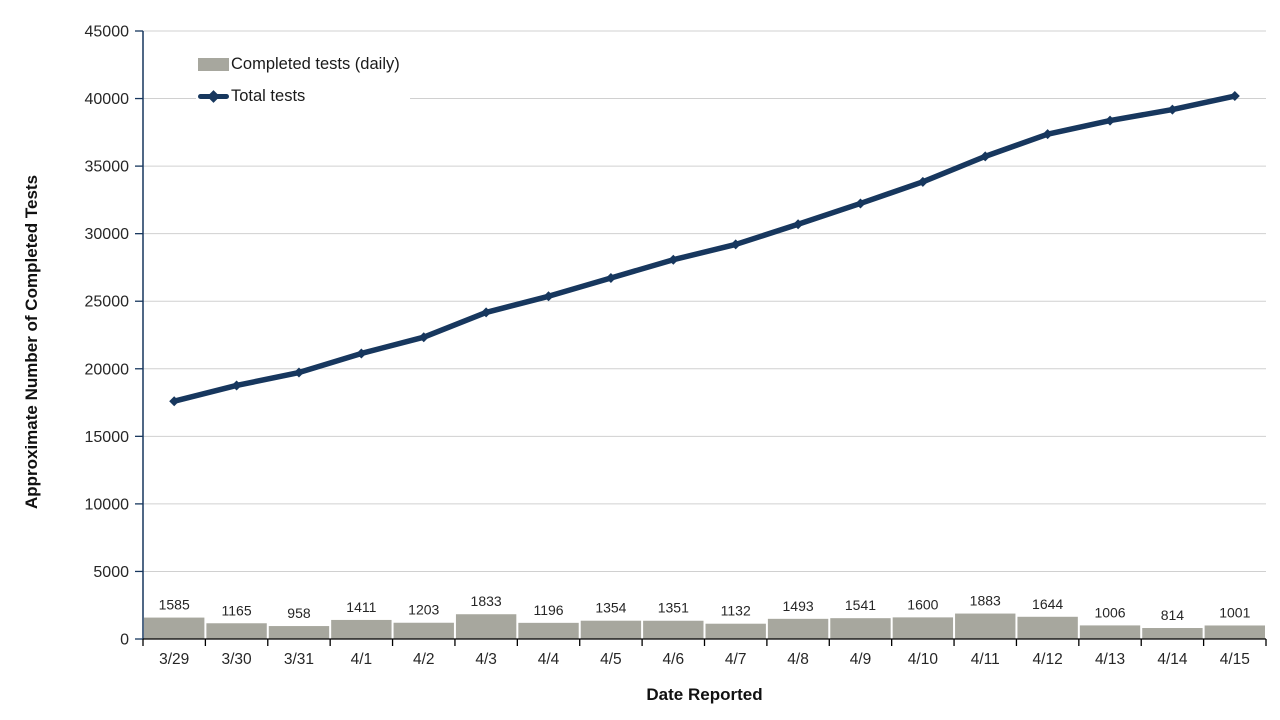 The image size is (1280, 720). Describe the element at coordinates (1110, 659) in the screenshot. I see `x-tick-label: 4/13` at that location.